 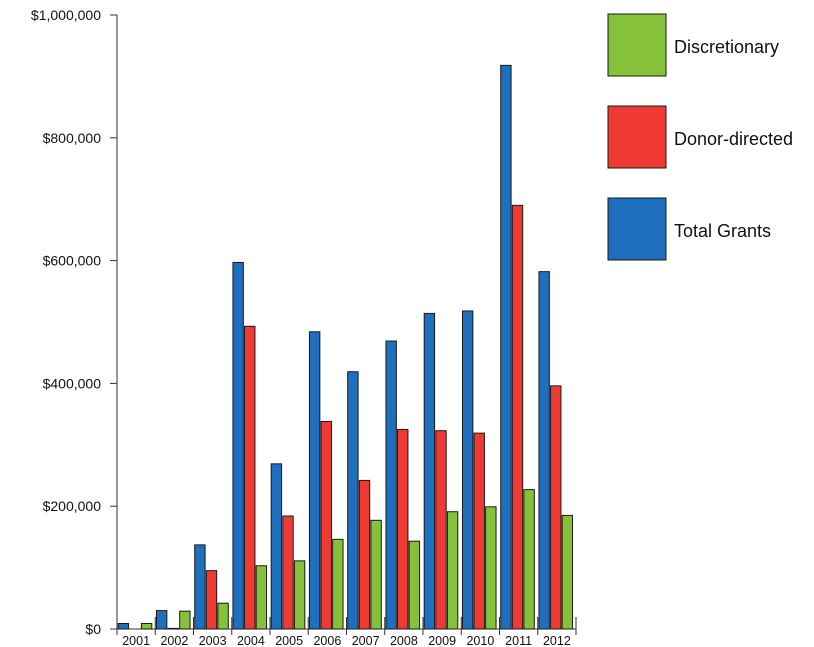 What do you see at coordinates (326, 525) in the screenshot?
I see `bar-donor-directed-2006` at bounding box center [326, 525].